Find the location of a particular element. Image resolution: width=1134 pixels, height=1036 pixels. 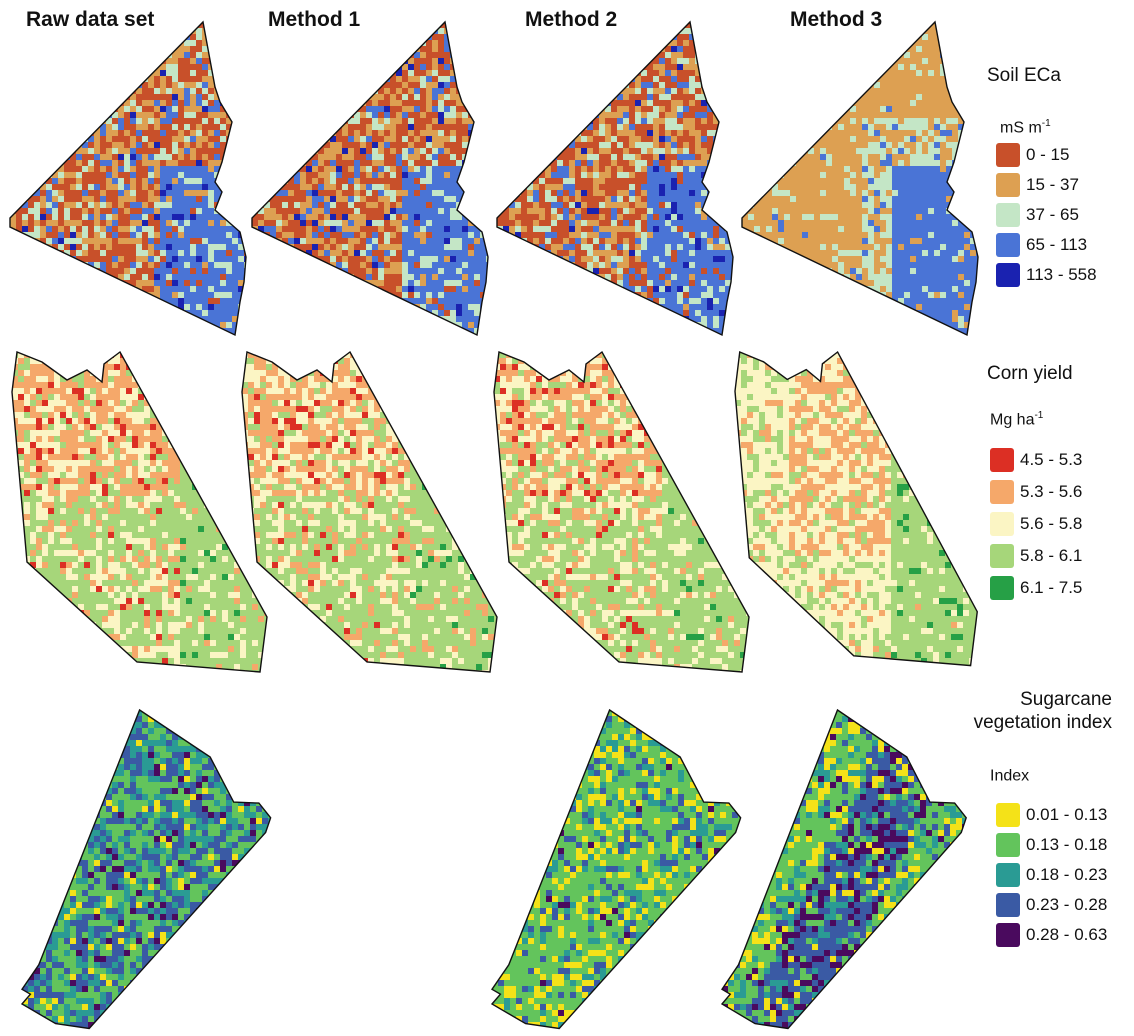

legend-item: 5.8 - 6.1 is located at coordinates (1036, 556).